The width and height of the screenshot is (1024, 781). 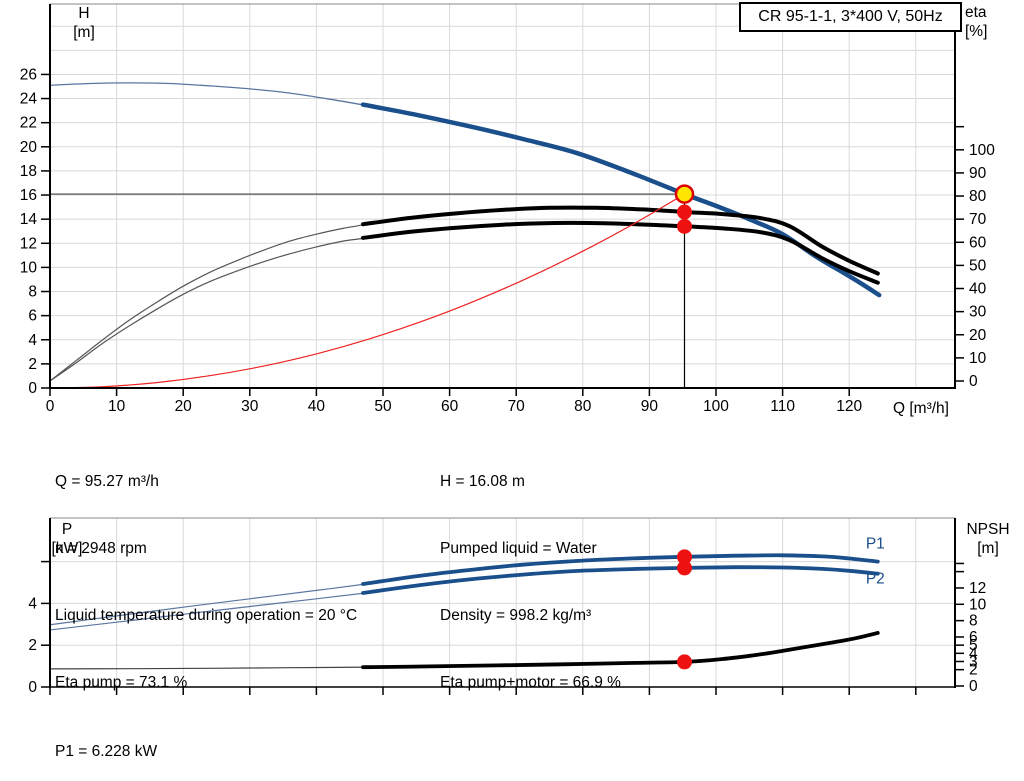 What do you see at coordinates (973, 637) in the screenshot?
I see `right-tick-label: 6` at bounding box center [973, 637].